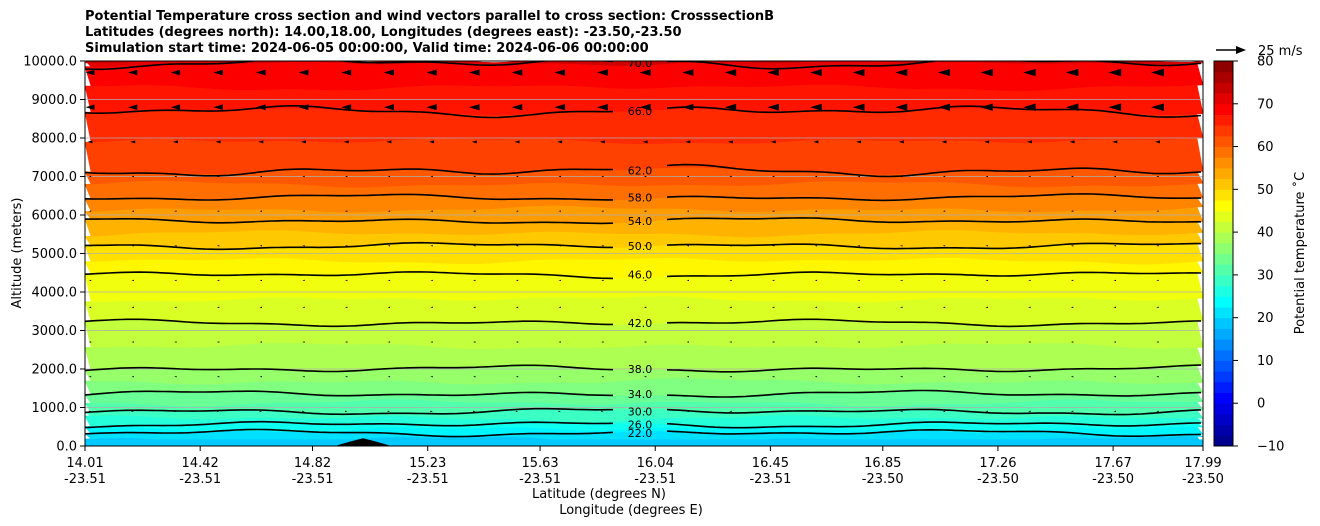  What do you see at coordinates (50, 62) in the screenshot?
I see `y-tick-label: 10000.0` at bounding box center [50, 62].